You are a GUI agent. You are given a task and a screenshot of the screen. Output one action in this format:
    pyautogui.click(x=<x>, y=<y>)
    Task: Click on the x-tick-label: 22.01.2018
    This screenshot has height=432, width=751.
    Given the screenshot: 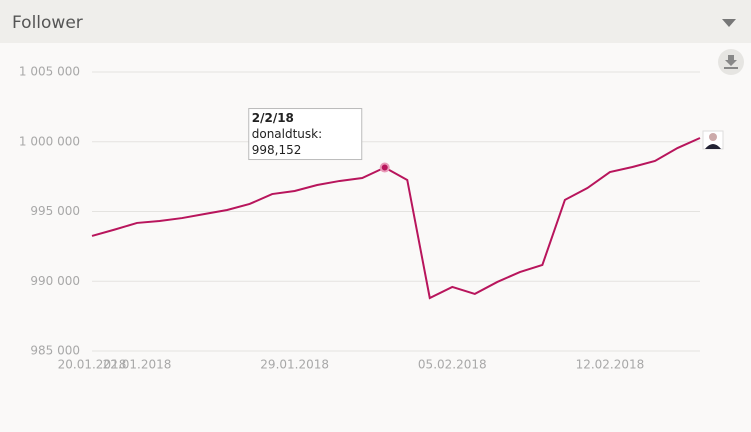 What is the action you would take?
    pyautogui.click(x=137, y=365)
    